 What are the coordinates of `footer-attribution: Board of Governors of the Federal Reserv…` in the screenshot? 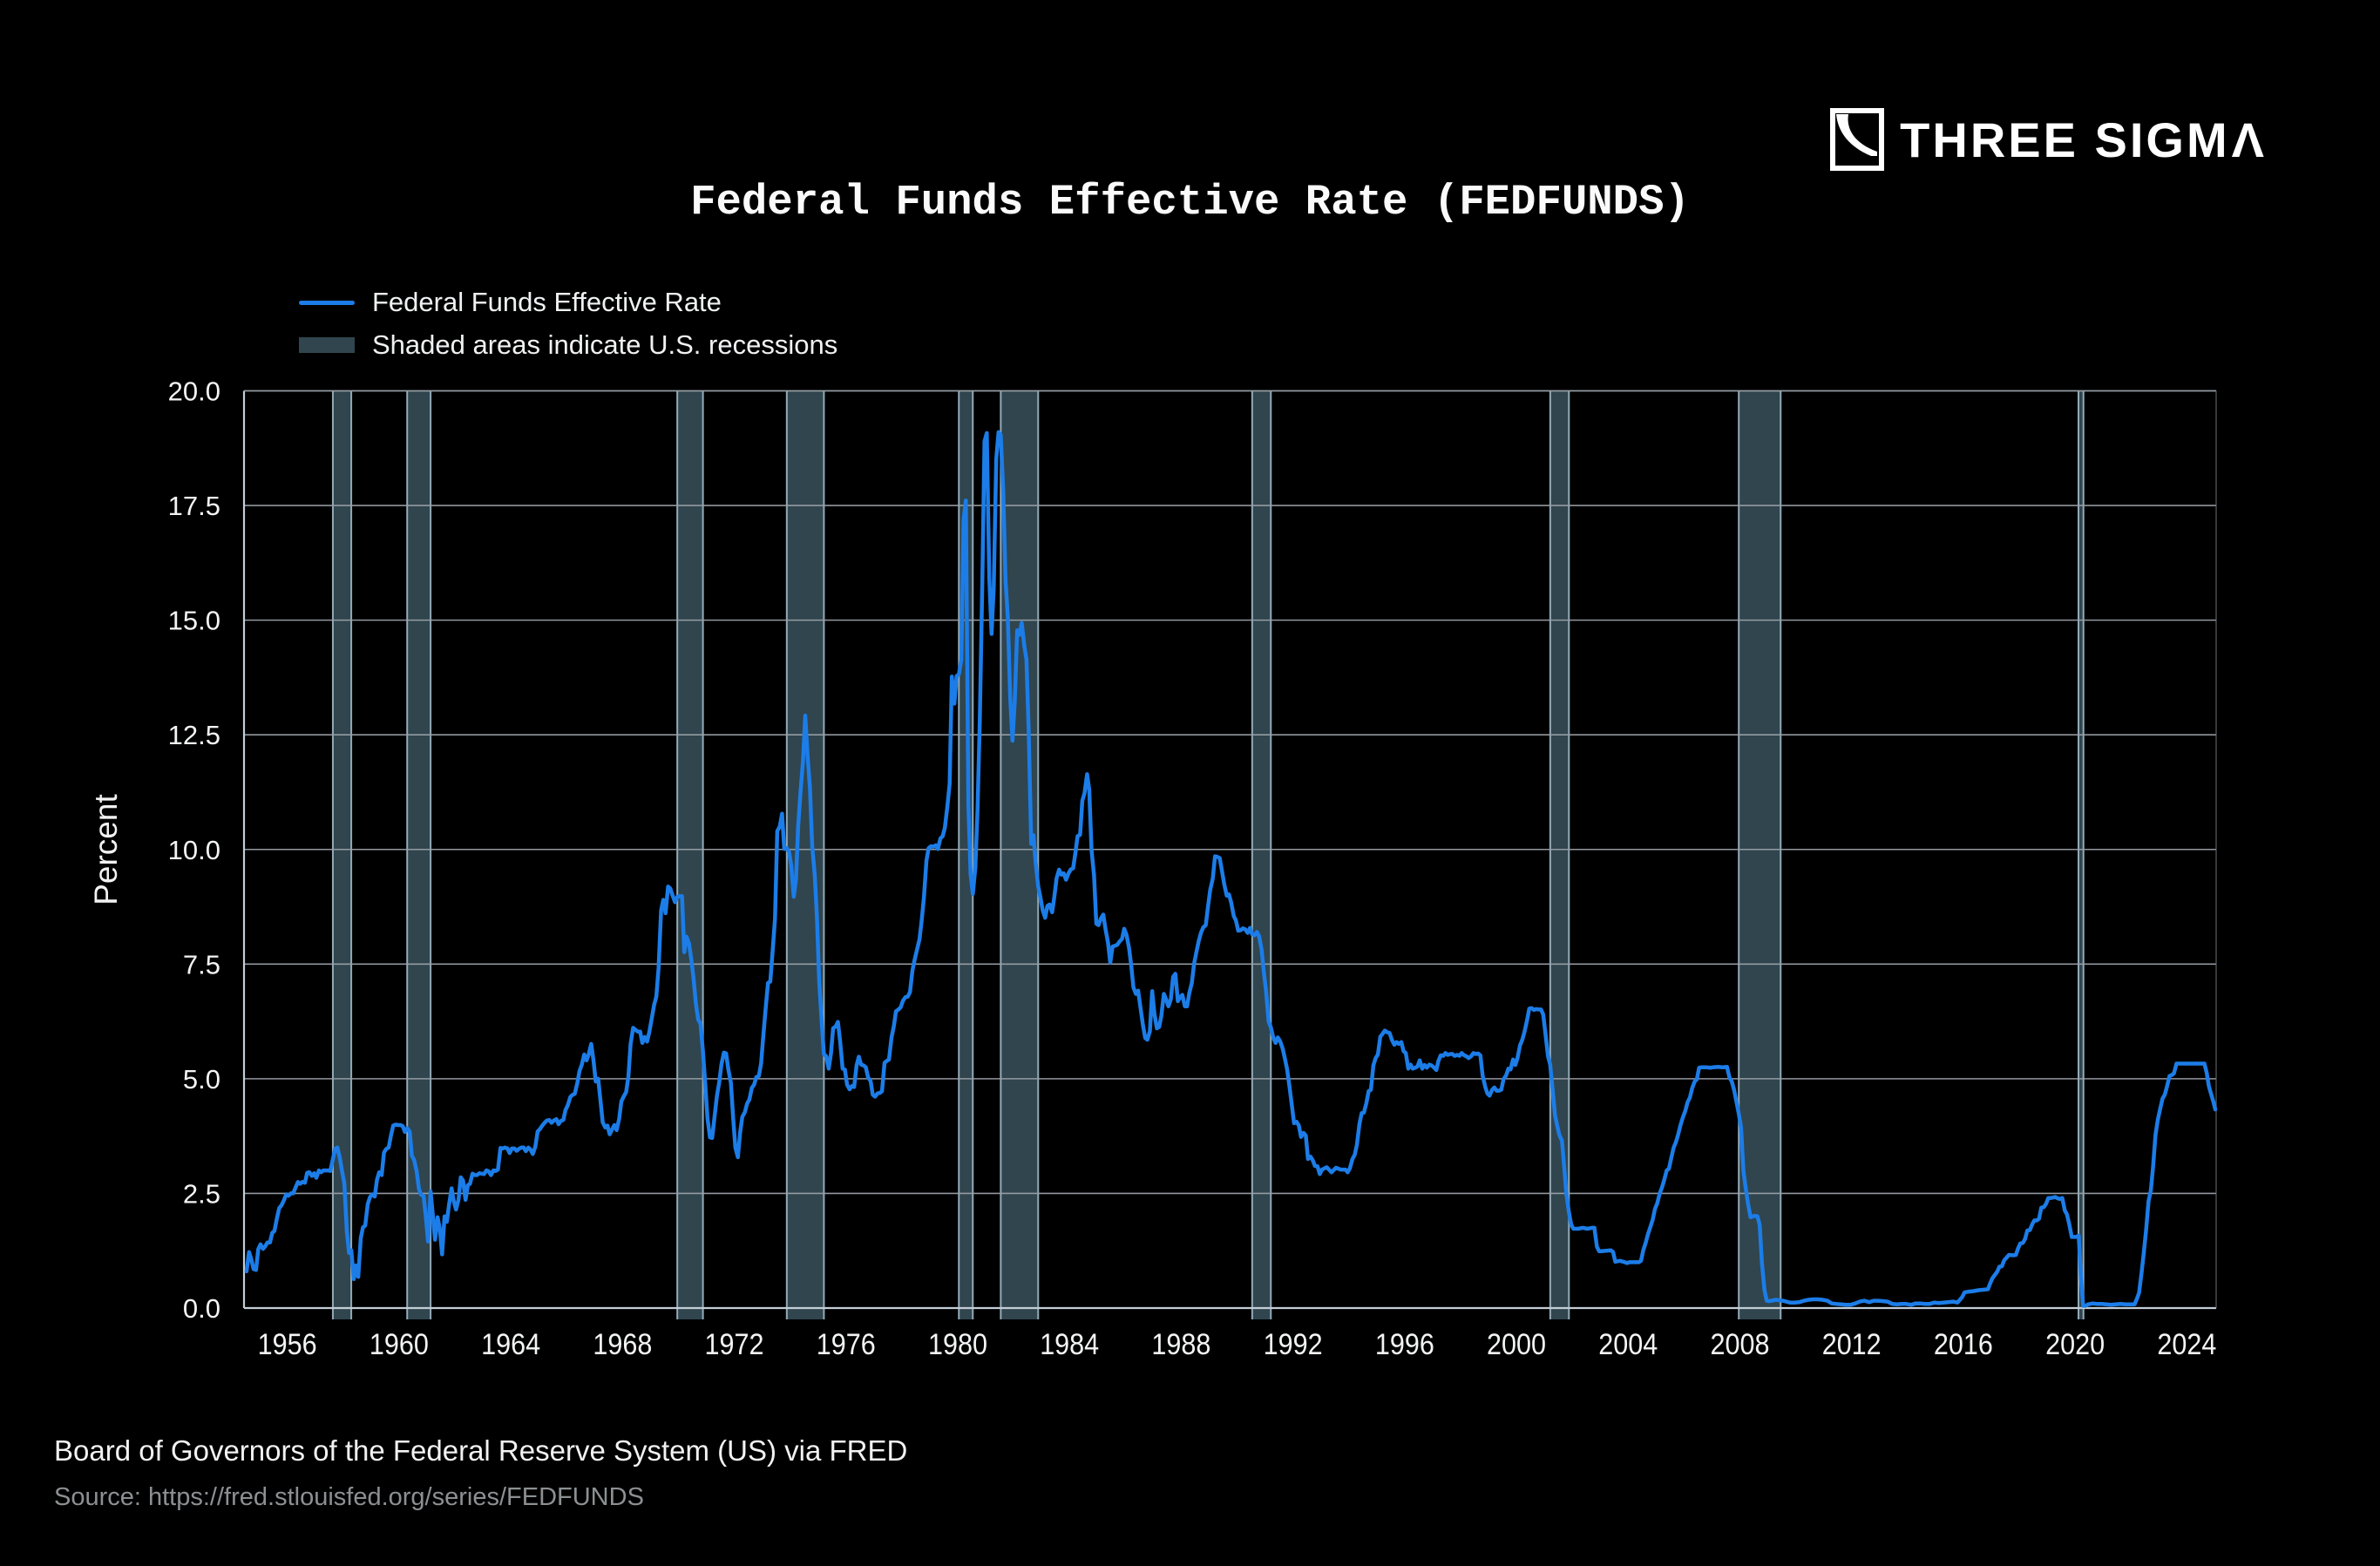 It's located at (481, 1450).